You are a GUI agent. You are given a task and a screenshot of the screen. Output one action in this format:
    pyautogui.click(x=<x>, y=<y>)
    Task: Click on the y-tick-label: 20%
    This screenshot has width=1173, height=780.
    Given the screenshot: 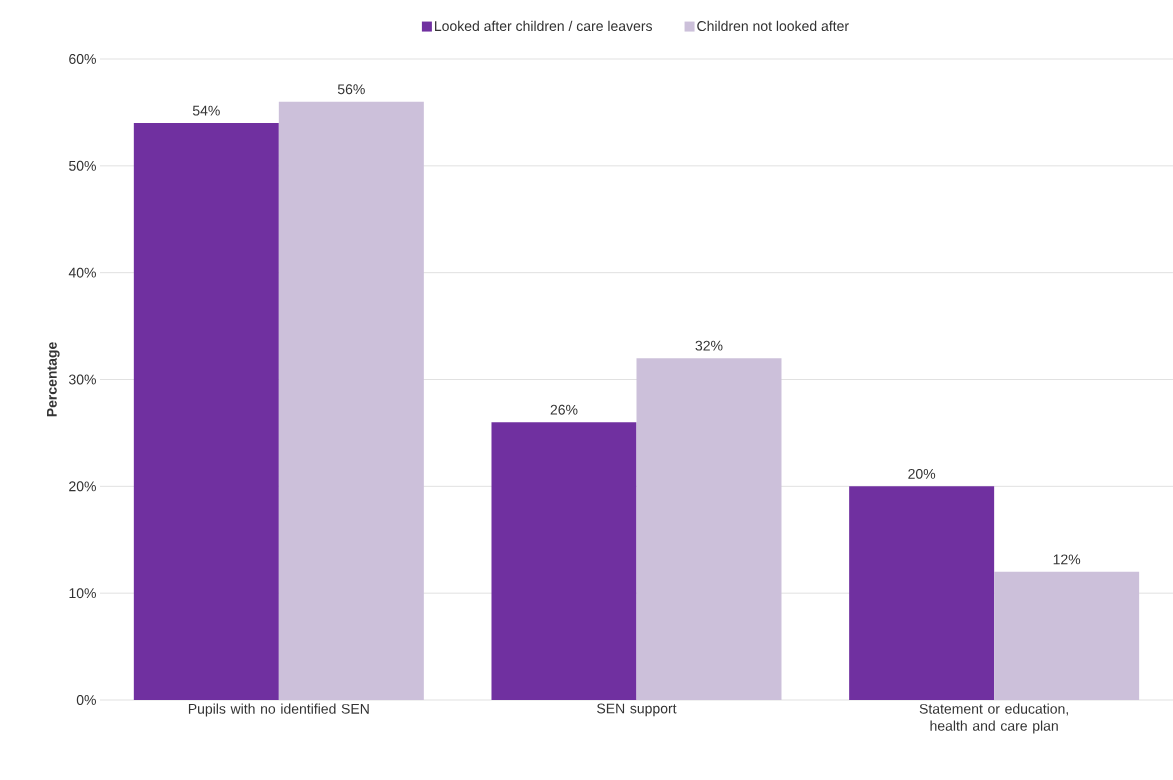 What is the action you would take?
    pyautogui.click(x=82, y=486)
    